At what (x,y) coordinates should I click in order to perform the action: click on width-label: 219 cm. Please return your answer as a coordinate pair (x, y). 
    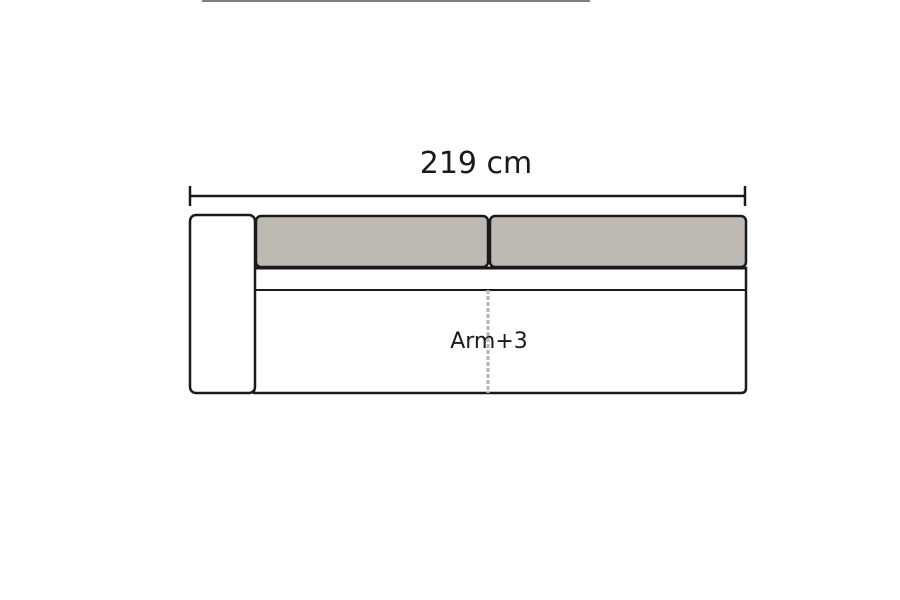
    Looking at the image, I should click on (476, 163).